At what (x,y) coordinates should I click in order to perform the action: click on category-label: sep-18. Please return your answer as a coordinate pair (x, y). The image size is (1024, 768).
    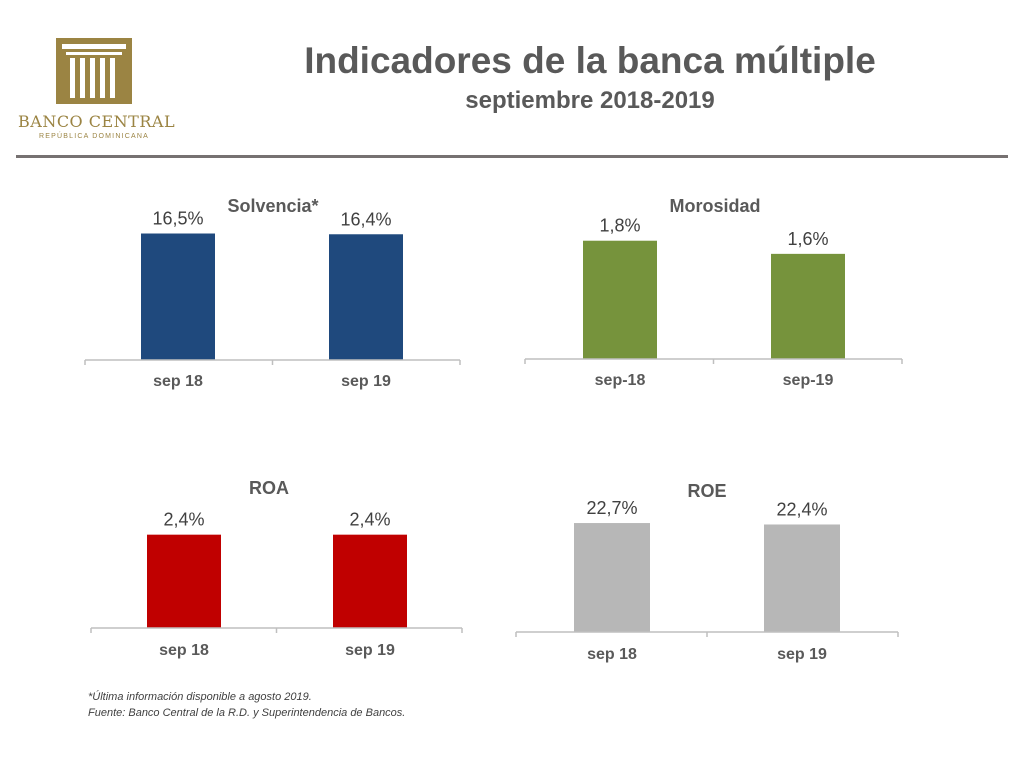
    Looking at the image, I should click on (620, 380).